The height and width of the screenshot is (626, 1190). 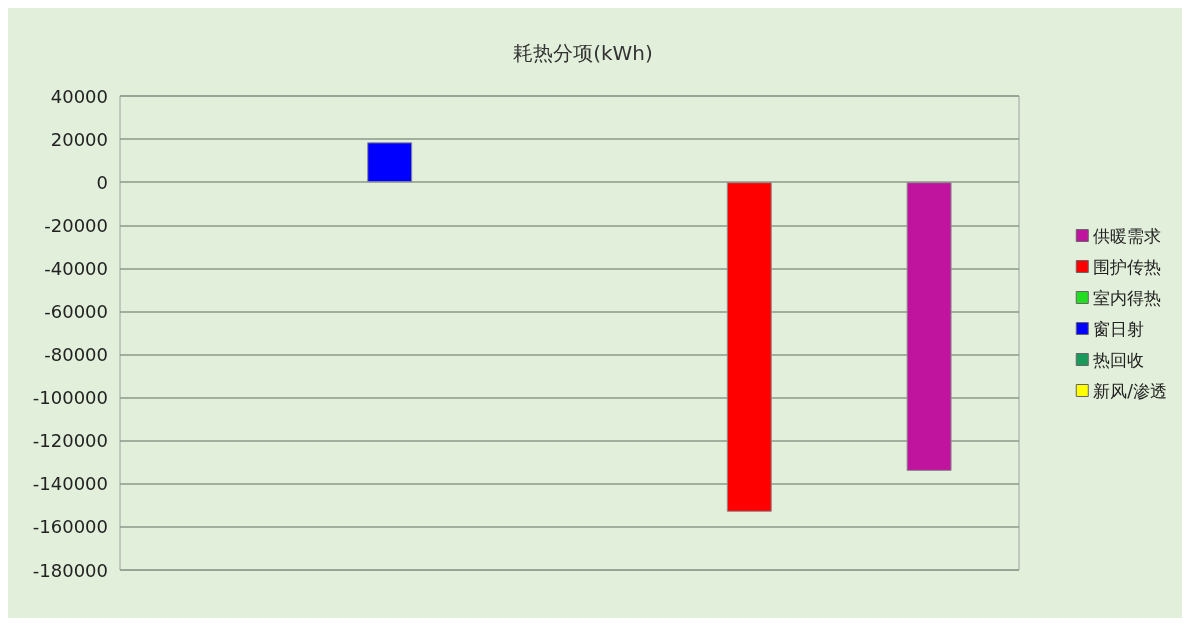 What do you see at coordinates (583, 53) in the screenshot?
I see `chart-title: 耗热分项(kWh)` at bounding box center [583, 53].